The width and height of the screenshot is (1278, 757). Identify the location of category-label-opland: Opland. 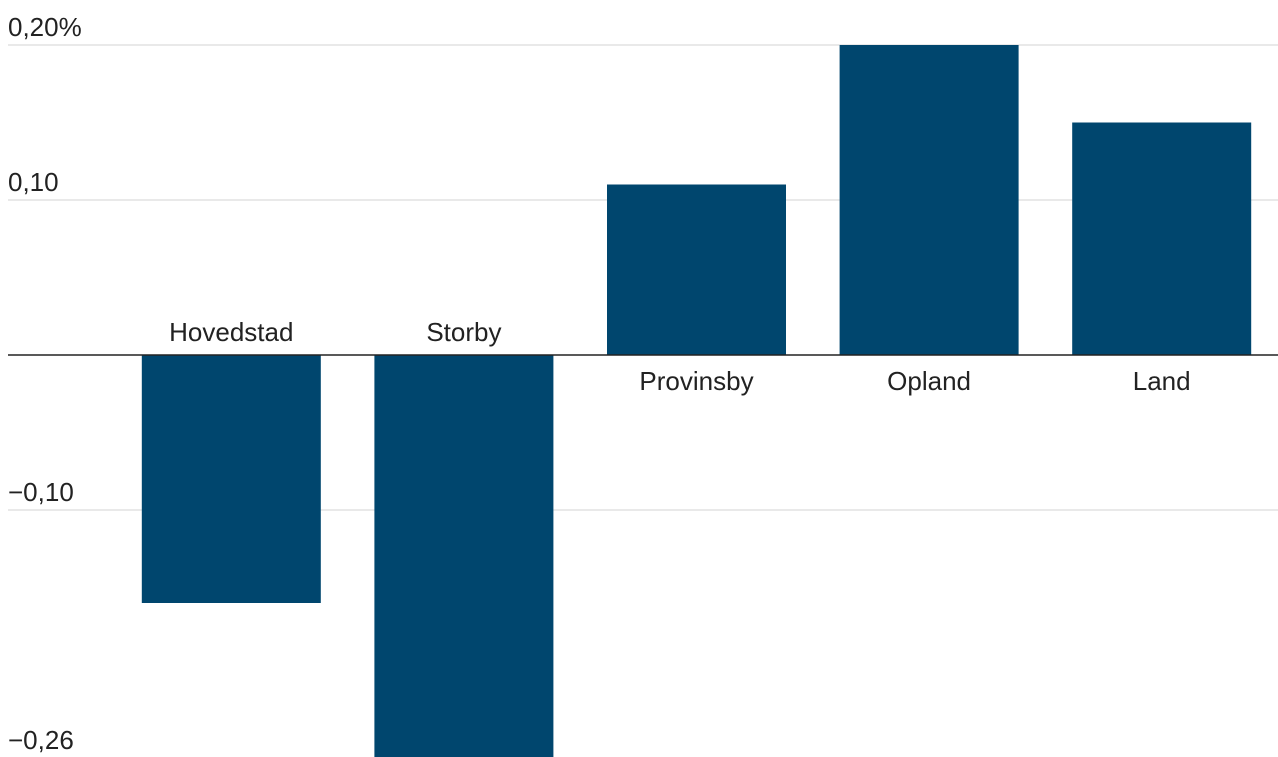
(929, 381).